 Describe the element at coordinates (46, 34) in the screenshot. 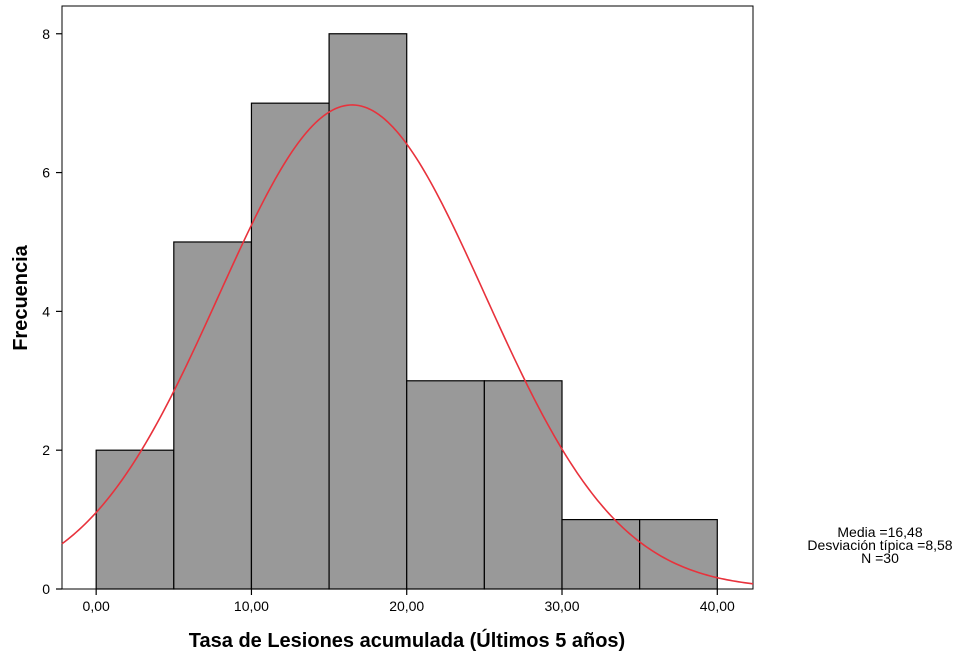

I see `y-tick-label: 8` at that location.